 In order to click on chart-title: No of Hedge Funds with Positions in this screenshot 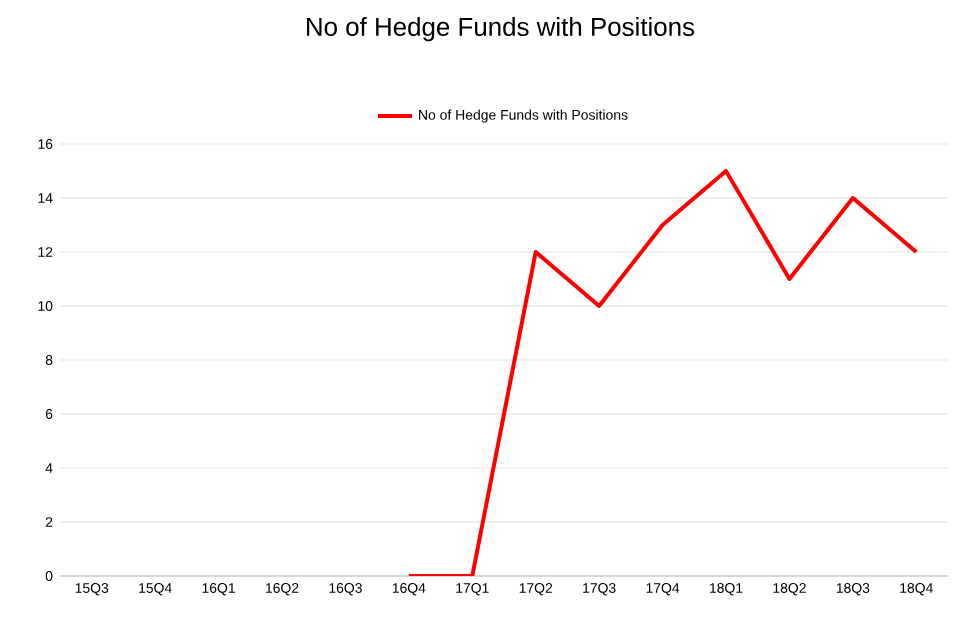, I will do `click(501, 29)`.